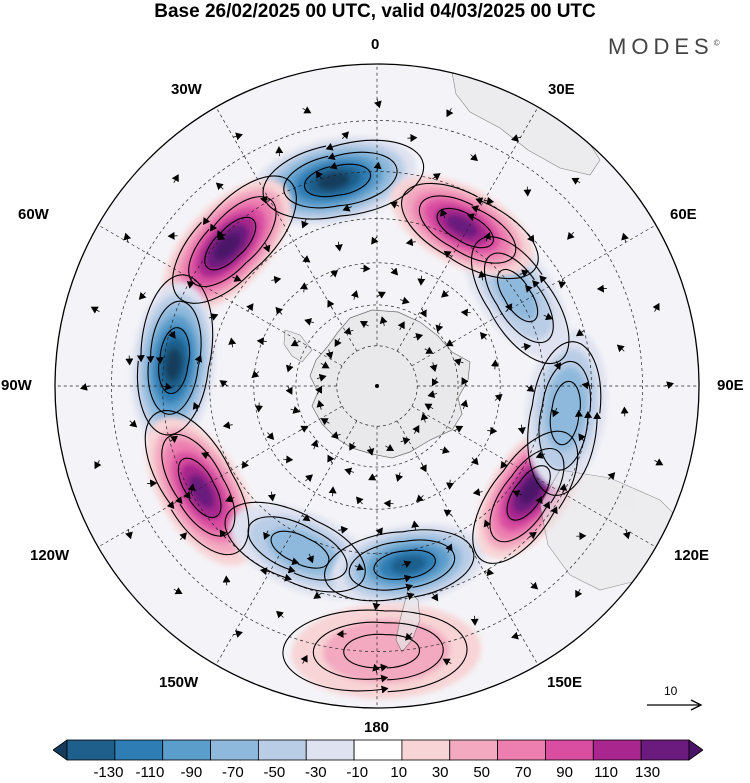 Image resolution: width=750 pixels, height=783 pixels. I want to click on lon-label-60w: 60W, so click(33, 214).